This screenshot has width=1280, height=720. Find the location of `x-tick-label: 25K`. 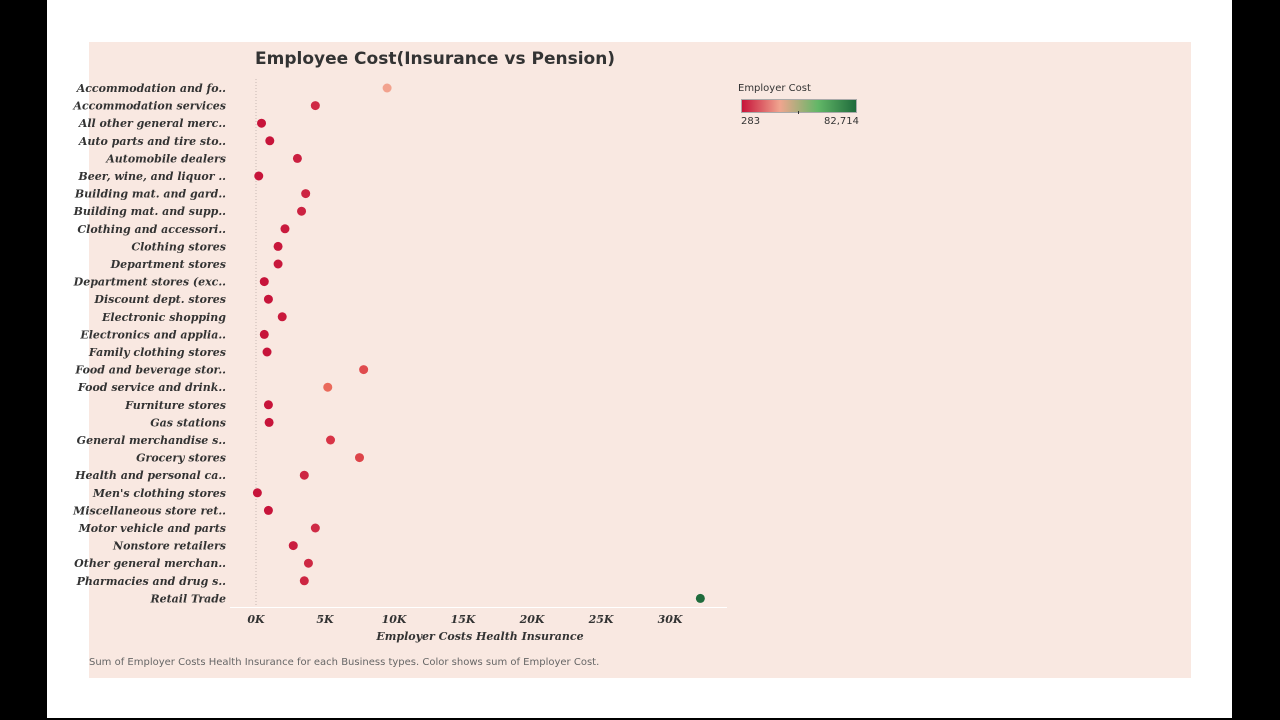

x-tick-label: 25K is located at coordinates (601, 619).